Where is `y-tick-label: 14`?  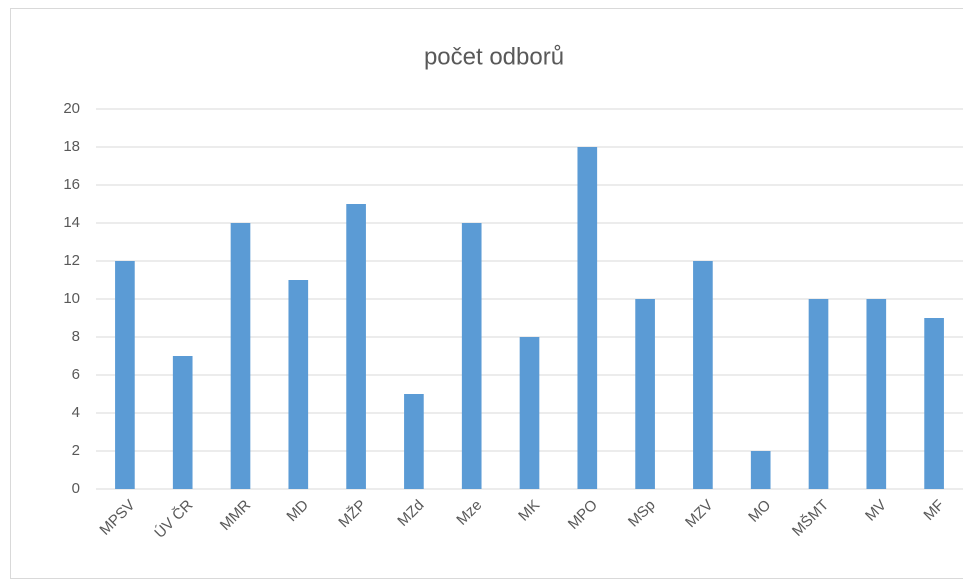 y-tick-label: 14 is located at coordinates (71, 222).